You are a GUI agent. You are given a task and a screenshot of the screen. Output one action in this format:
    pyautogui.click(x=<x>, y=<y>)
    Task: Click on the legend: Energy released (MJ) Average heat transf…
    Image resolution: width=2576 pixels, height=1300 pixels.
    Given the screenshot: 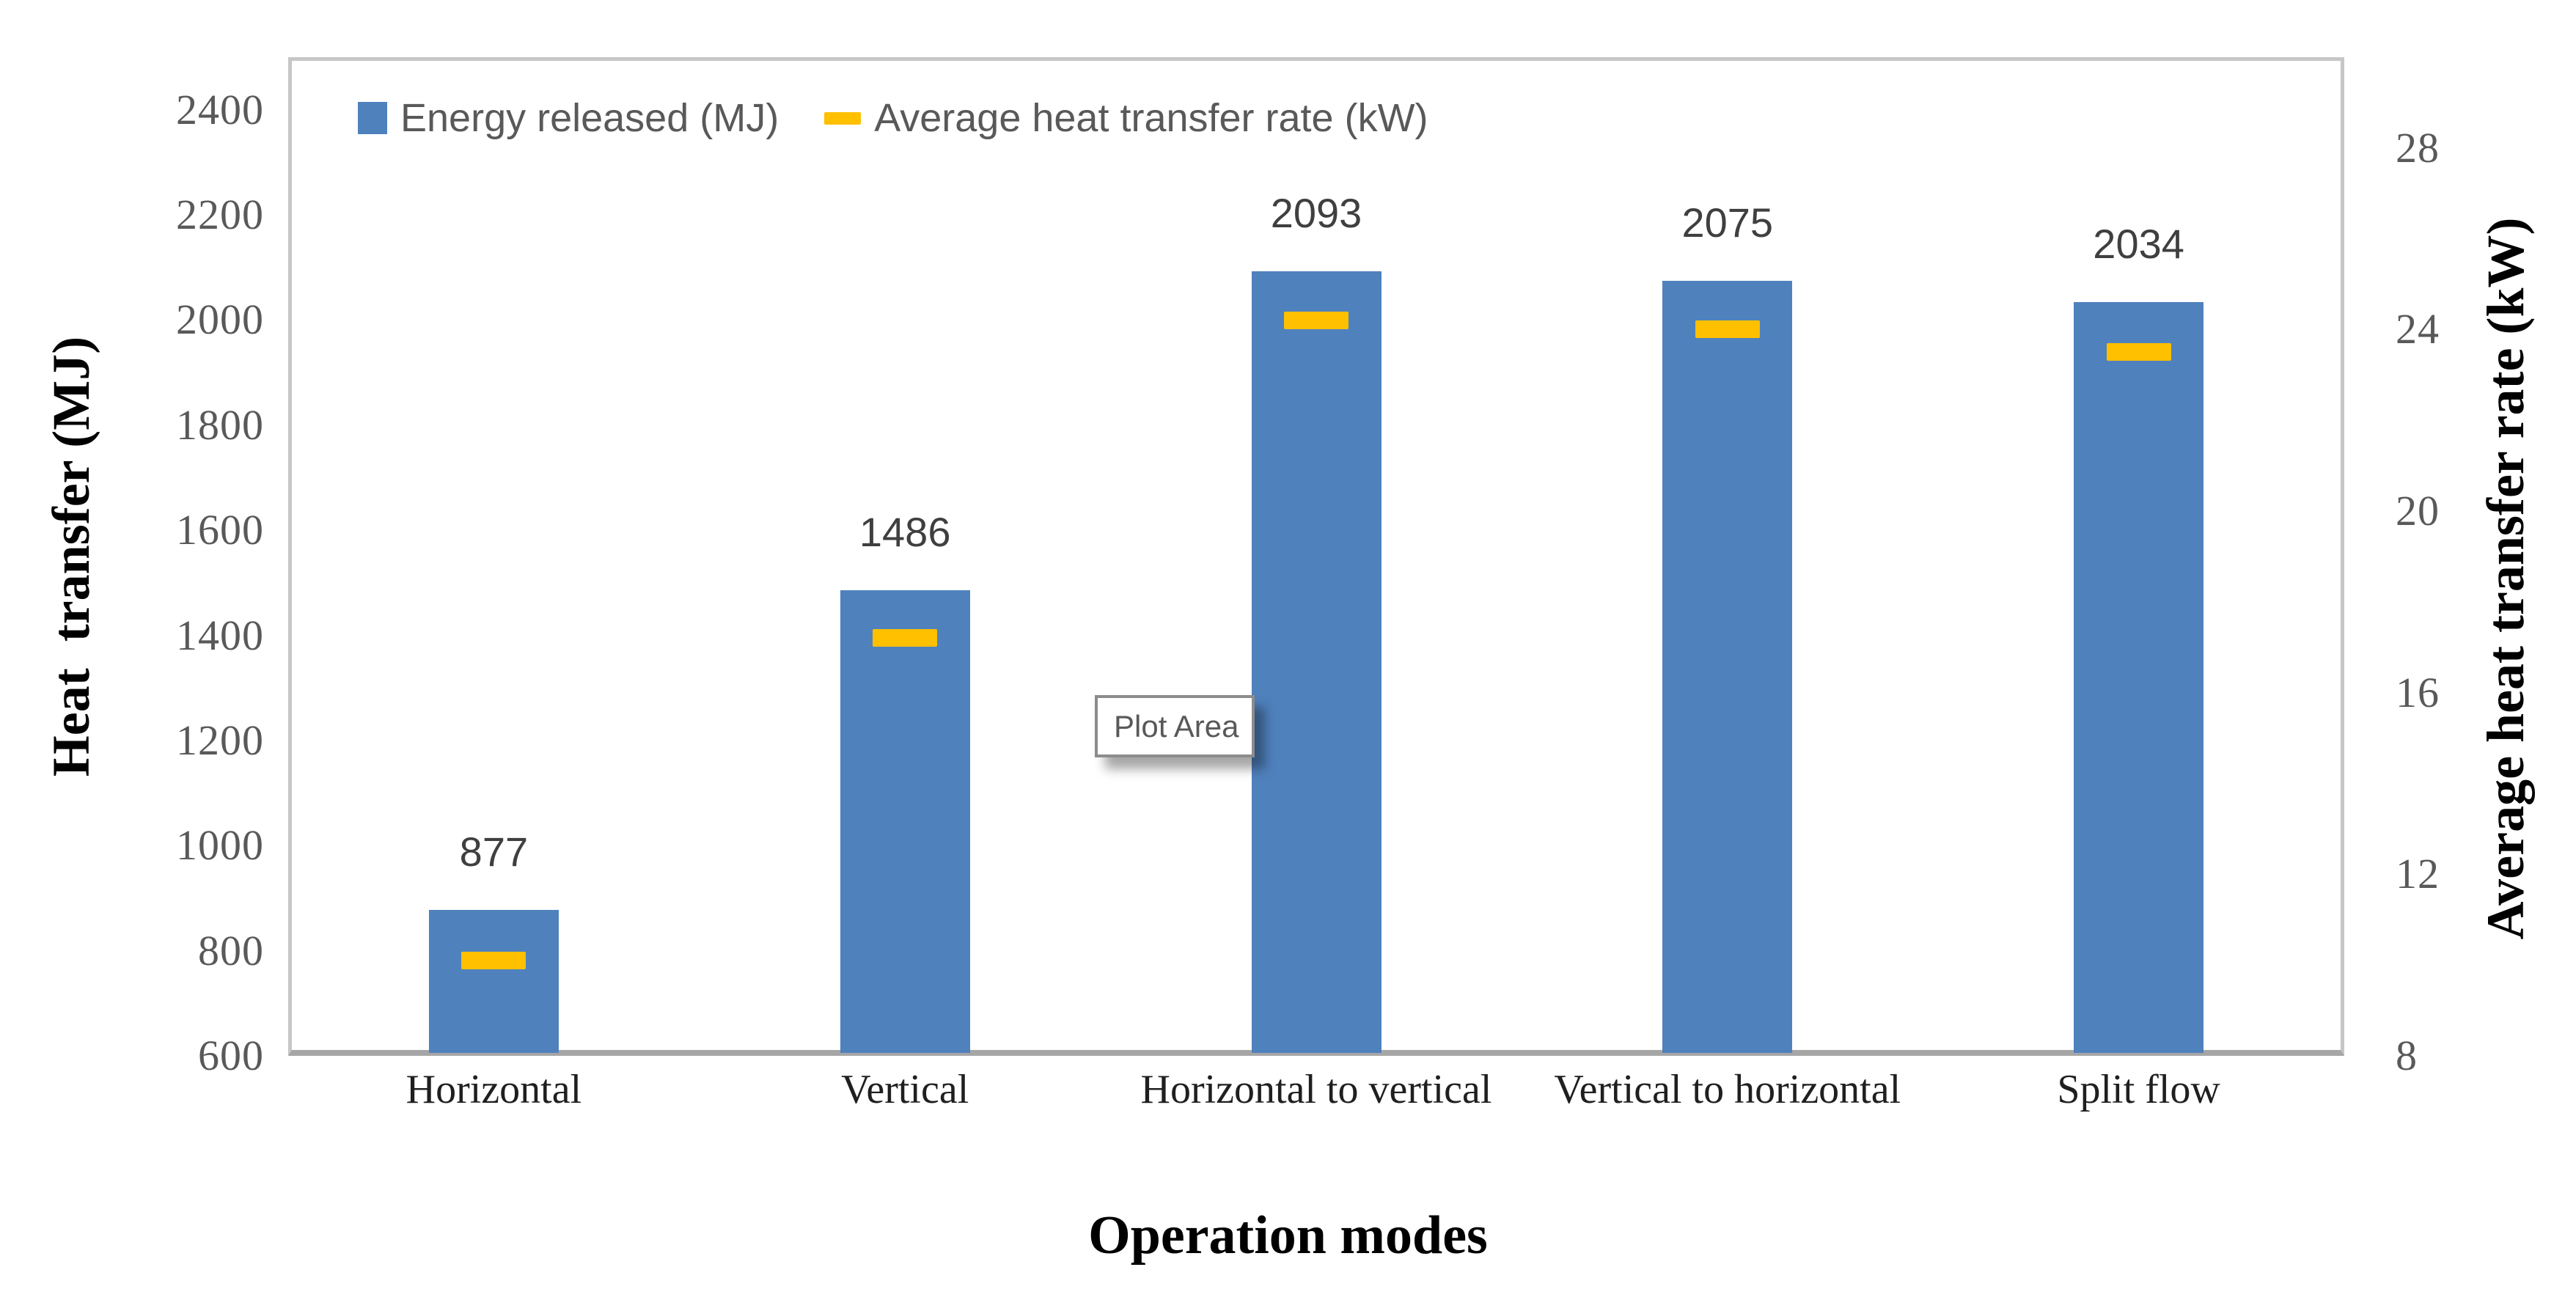 What is the action you would take?
    pyautogui.click(x=893, y=118)
    